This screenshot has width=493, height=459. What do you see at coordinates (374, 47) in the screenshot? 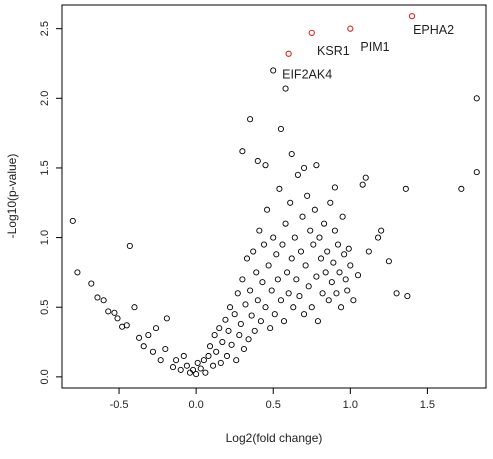
I see `gene-label: PIM1` at bounding box center [374, 47].